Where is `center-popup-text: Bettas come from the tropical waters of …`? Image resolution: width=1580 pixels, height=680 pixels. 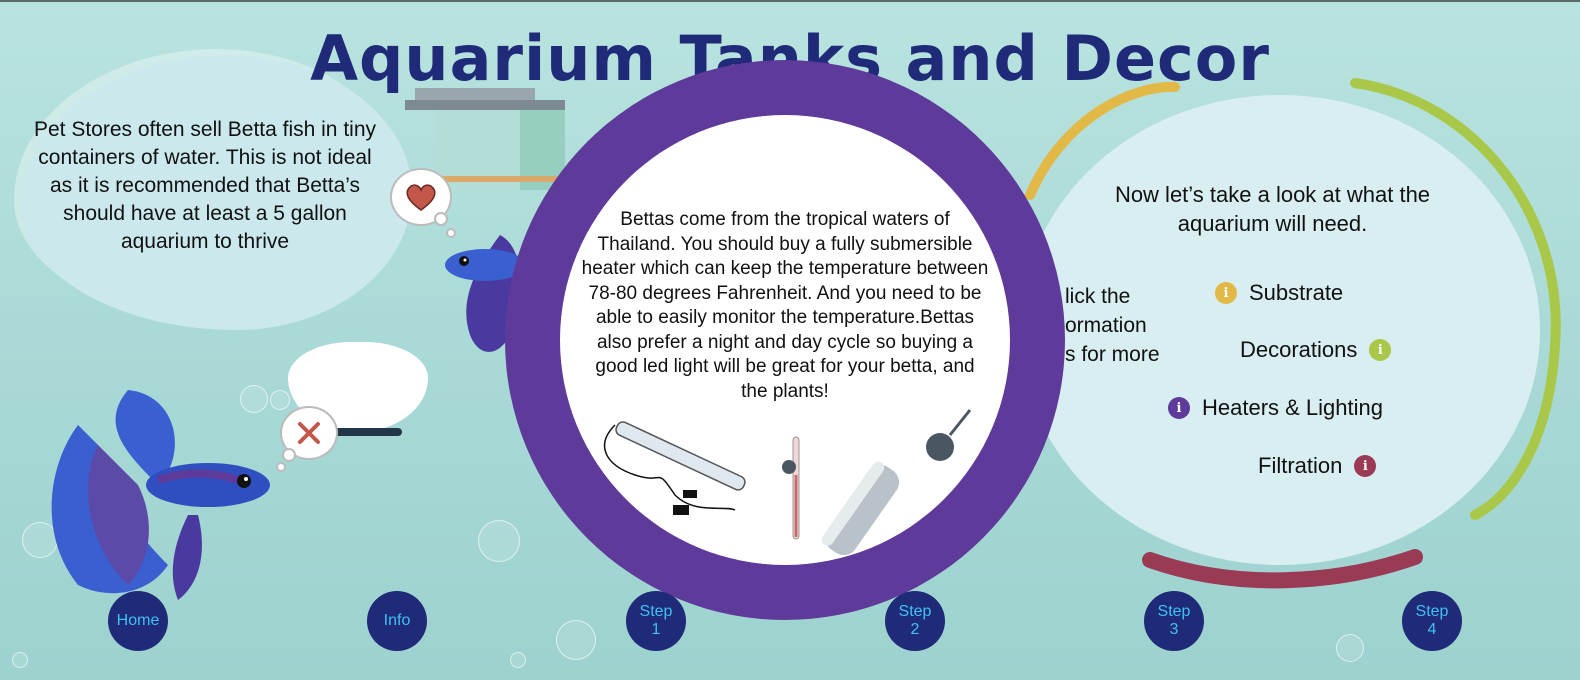
center-popup-text: Bettas come from the tropical waters of … is located at coordinates (785, 305).